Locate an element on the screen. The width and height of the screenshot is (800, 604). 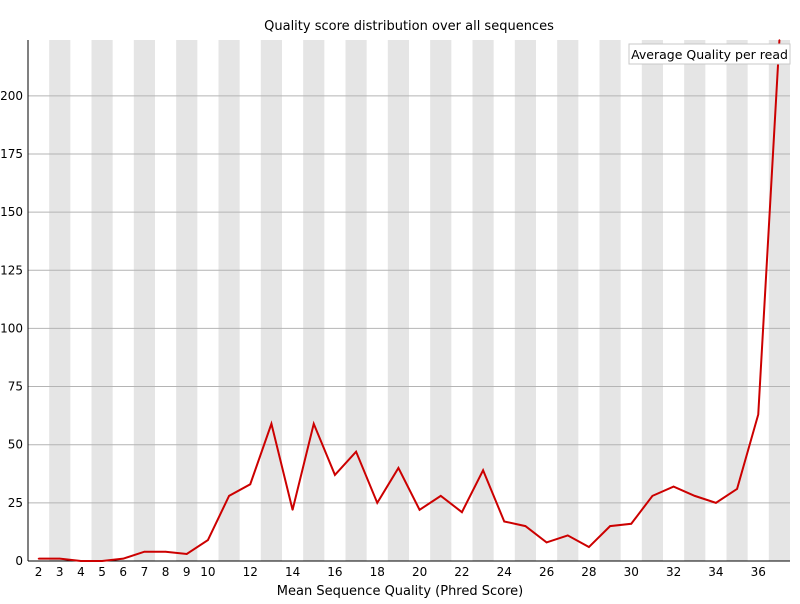
y-tick-label: 150 is located at coordinates (11, 212).